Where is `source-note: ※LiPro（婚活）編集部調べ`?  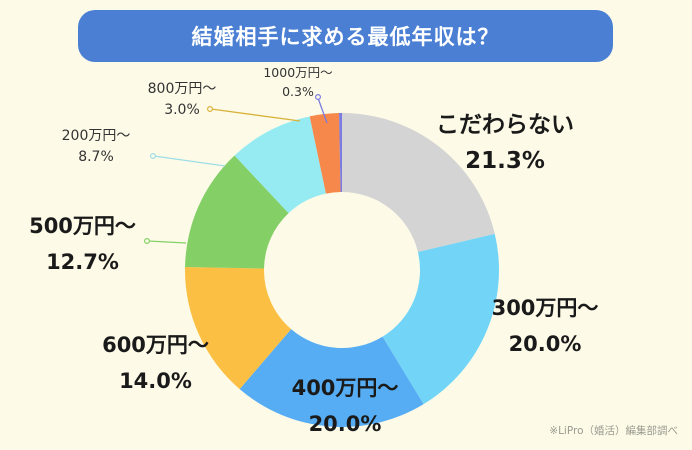 source-note: ※LiPro（婚活）編集部調べ is located at coordinates (613, 431).